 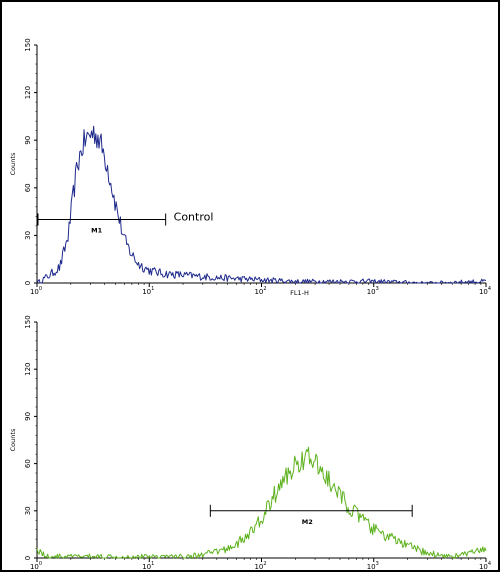 I want to click on marker-label: M2, so click(x=307, y=522).